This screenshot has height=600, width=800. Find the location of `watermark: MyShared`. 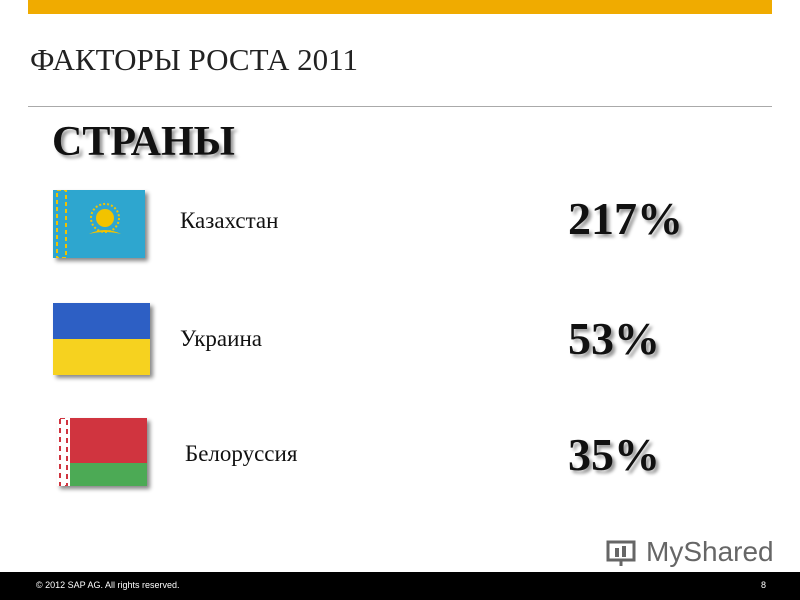

watermark: MyShared is located at coordinates (710, 551).